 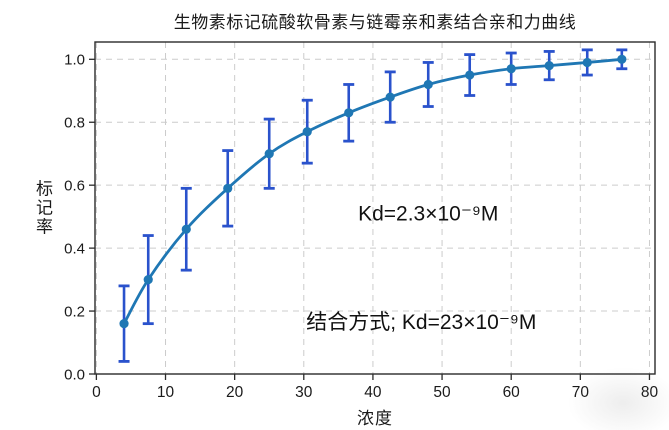 What do you see at coordinates (428, 213) in the screenshot?
I see `kd-annotation-primary: Kd=2.3×10⁻⁹M` at bounding box center [428, 213].